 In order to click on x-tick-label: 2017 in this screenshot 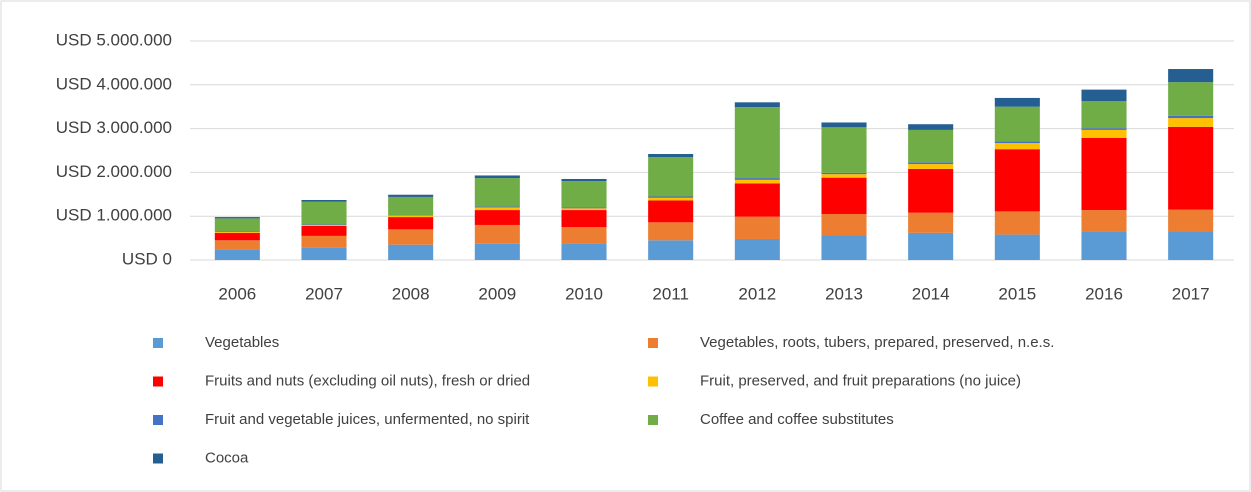, I will do `click(1191, 293)`.